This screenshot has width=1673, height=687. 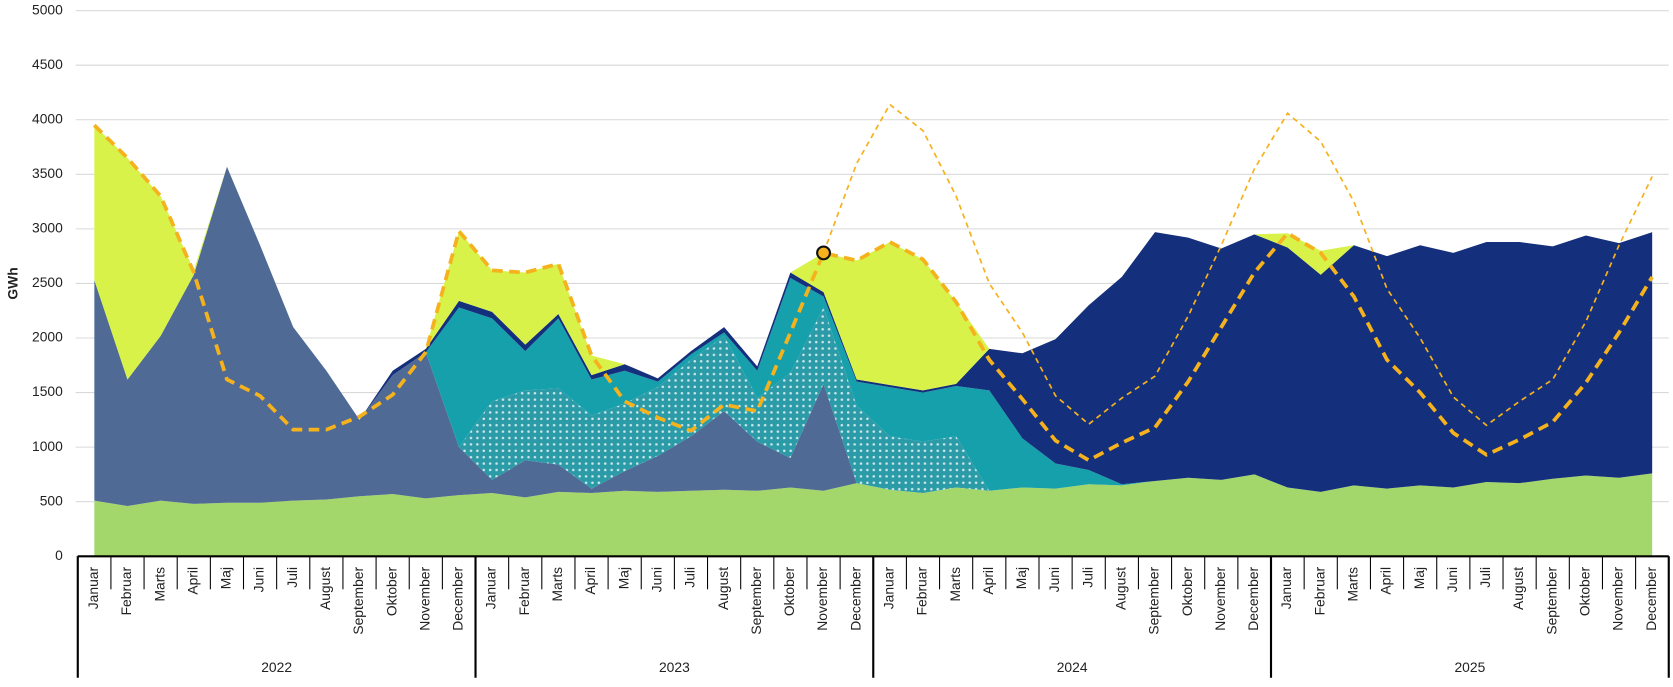 I want to click on y-tick-label: 3500, so click(x=47, y=173).